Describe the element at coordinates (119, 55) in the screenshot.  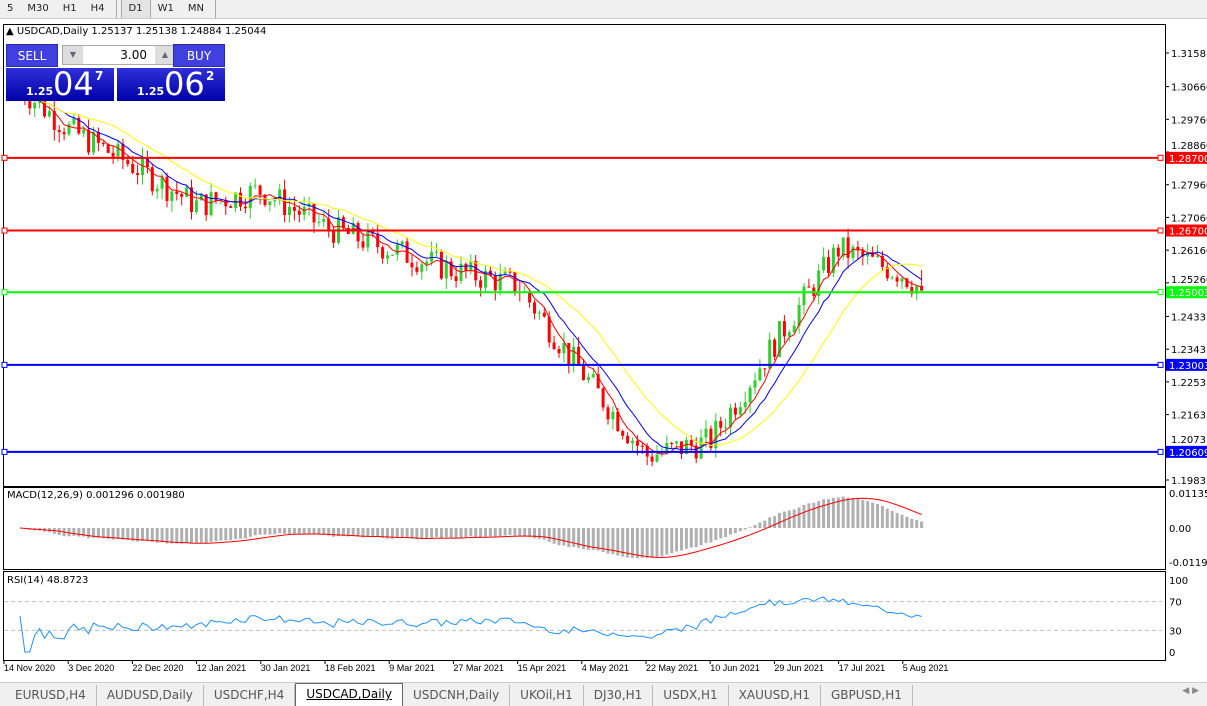
I see `lot-size-input: ▼ 3.00 ▲` at that location.